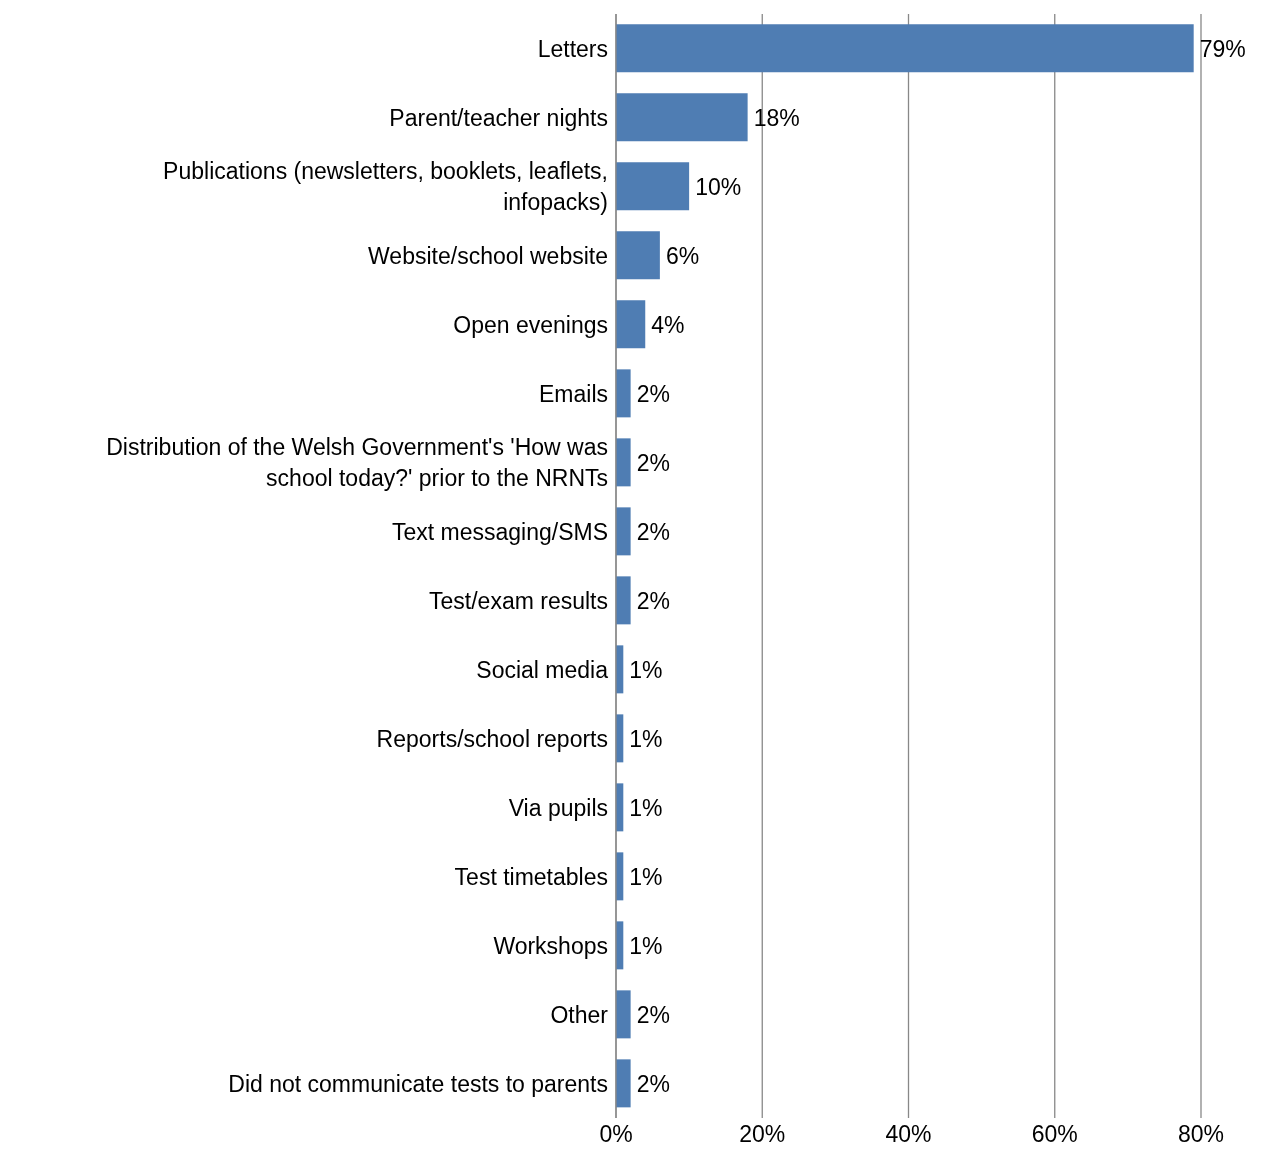  I want to click on x-tick-label: 80%, so click(1201, 1134).